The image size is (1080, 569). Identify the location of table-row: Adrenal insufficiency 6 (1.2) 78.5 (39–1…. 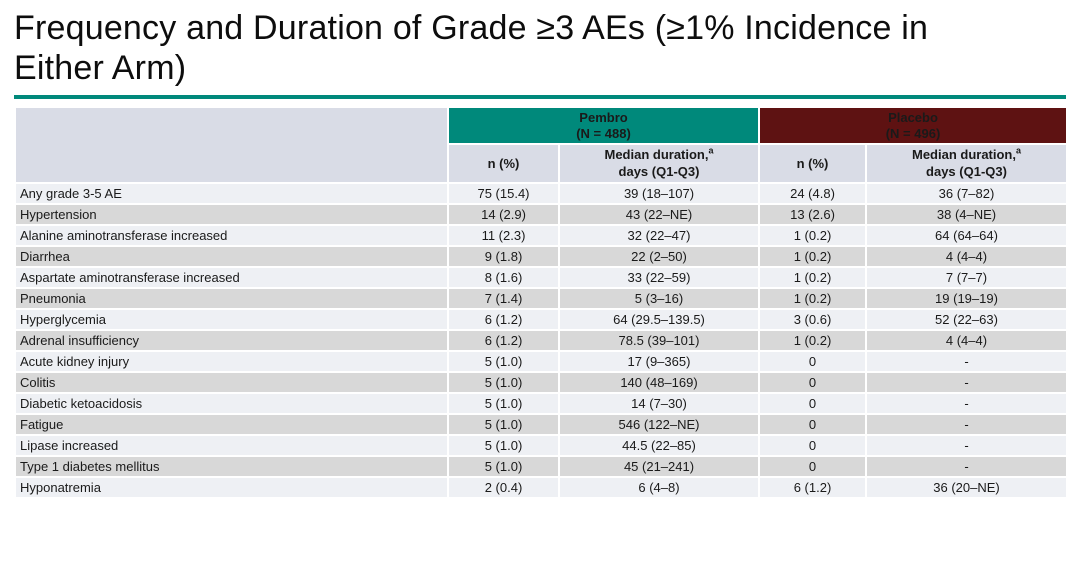
(541, 340).